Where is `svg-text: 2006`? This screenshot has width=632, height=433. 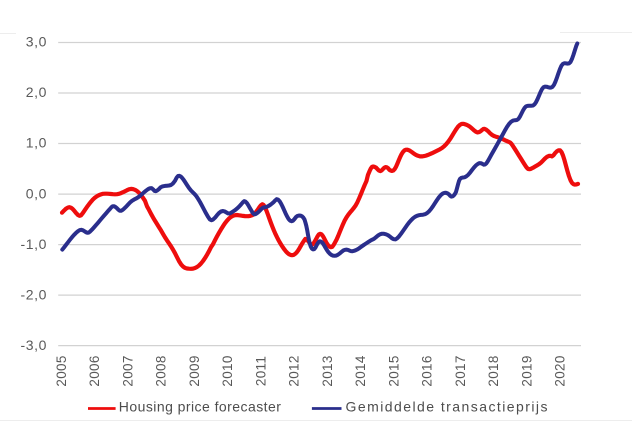 svg-text: 2006 is located at coordinates (94, 370).